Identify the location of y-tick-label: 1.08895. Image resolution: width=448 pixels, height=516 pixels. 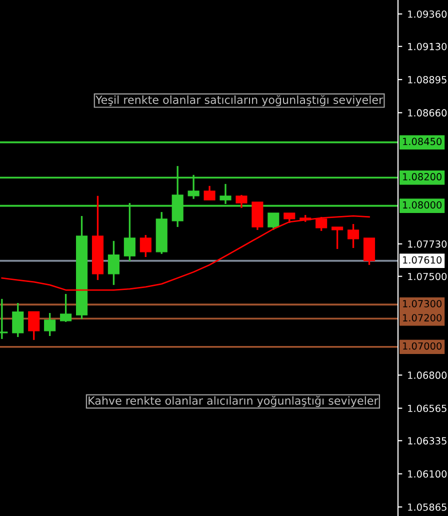
(427, 80).